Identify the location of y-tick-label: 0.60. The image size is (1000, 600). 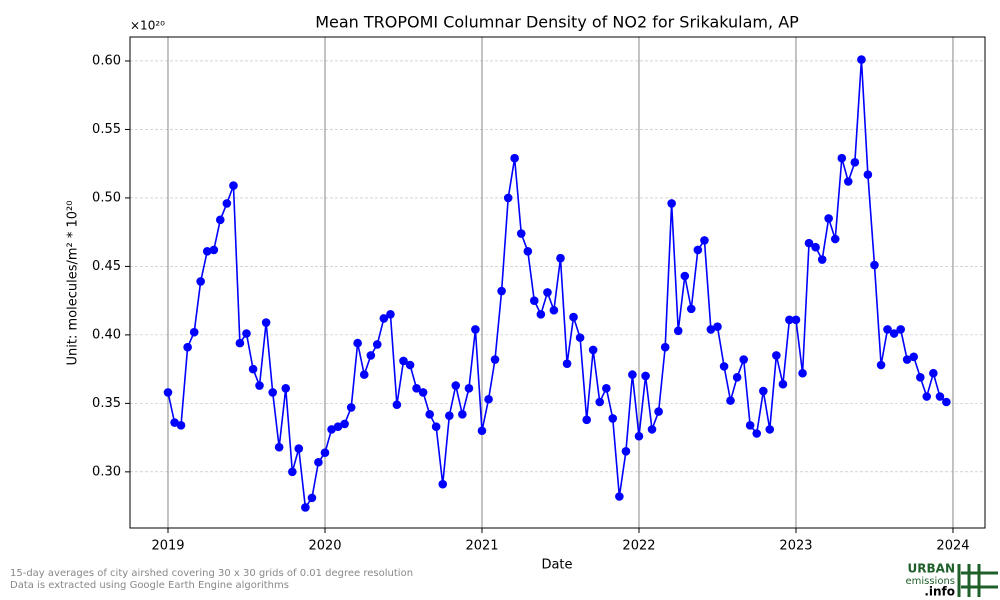
(106, 60).